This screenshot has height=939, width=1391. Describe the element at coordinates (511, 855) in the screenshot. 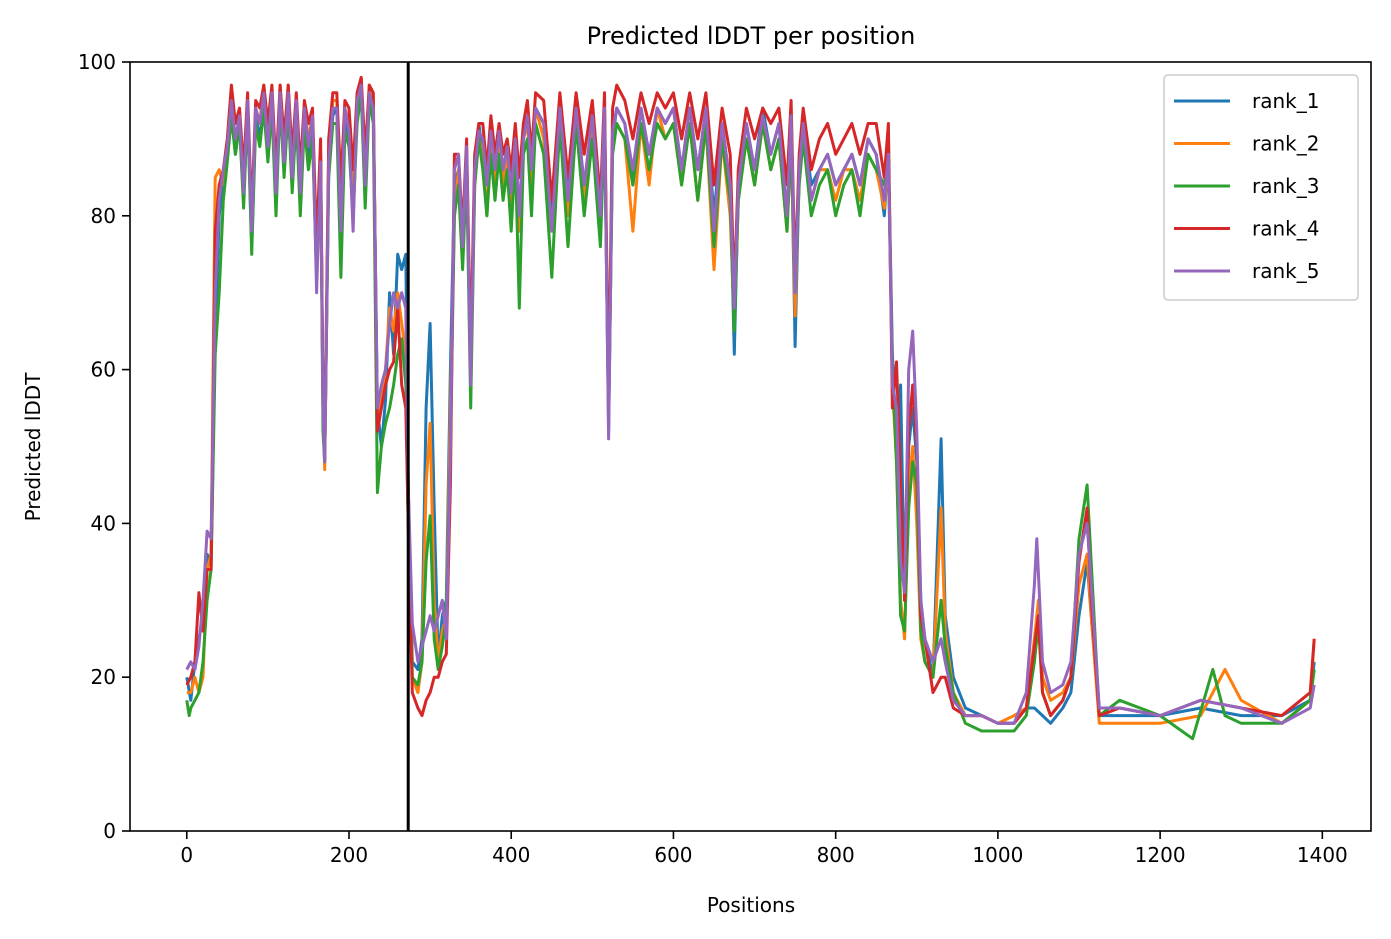

I see `x-tick-label: 400` at that location.